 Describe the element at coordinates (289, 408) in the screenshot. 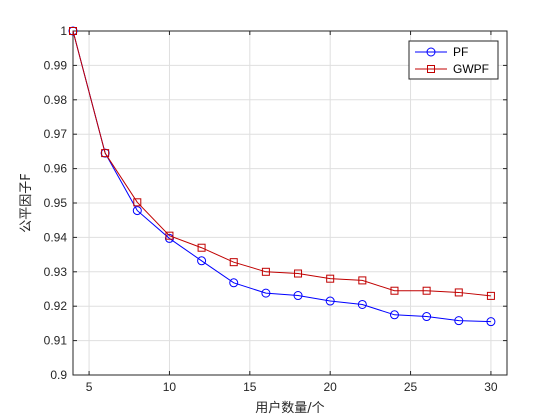

I see `x-axis-label: 用户数量/个` at that location.